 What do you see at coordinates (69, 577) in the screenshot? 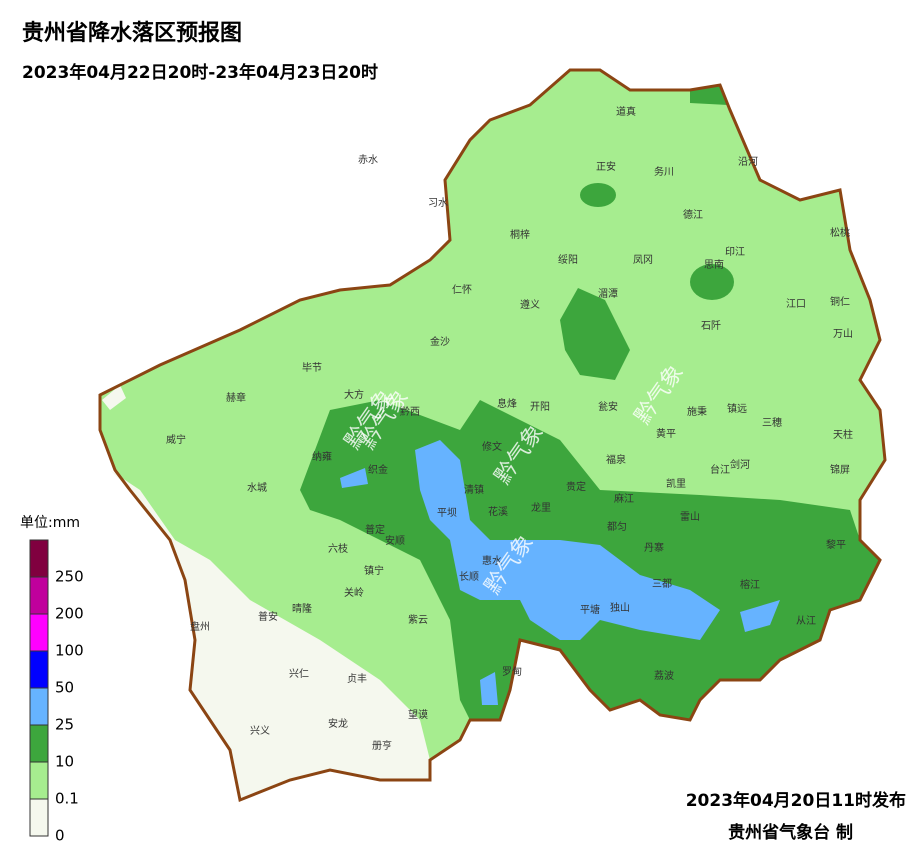
I see `legend-label: 250` at bounding box center [69, 577].